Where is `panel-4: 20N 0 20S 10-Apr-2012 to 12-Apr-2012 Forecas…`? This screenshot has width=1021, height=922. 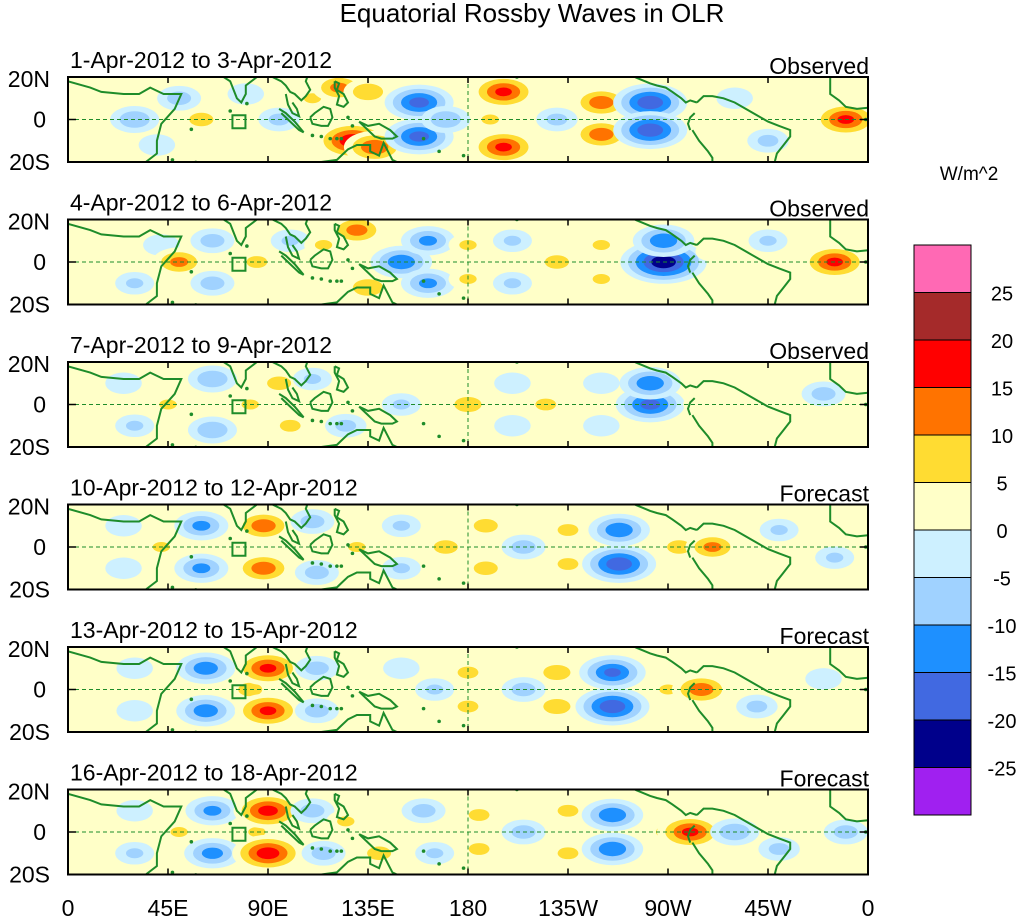
panel-4: 20N 0 20S 10-Apr-2012 to 12-Apr-2012 Forecas… is located at coordinates (439, 539).